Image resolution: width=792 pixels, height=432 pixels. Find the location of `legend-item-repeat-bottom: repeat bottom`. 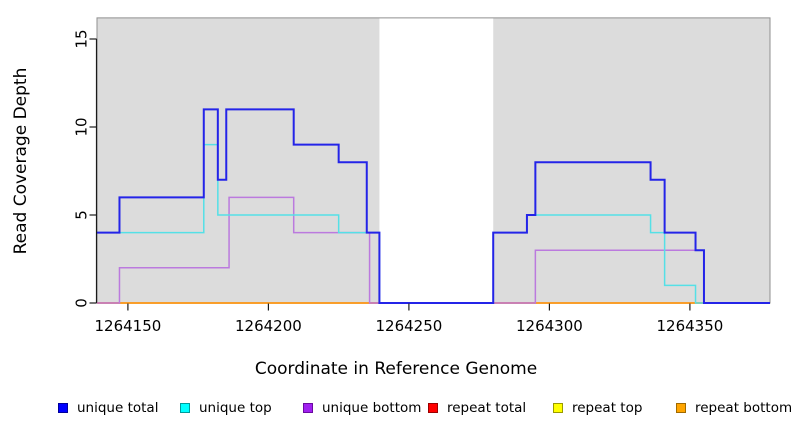

legend-item-repeat-bottom: repeat bottom is located at coordinates (734, 408).